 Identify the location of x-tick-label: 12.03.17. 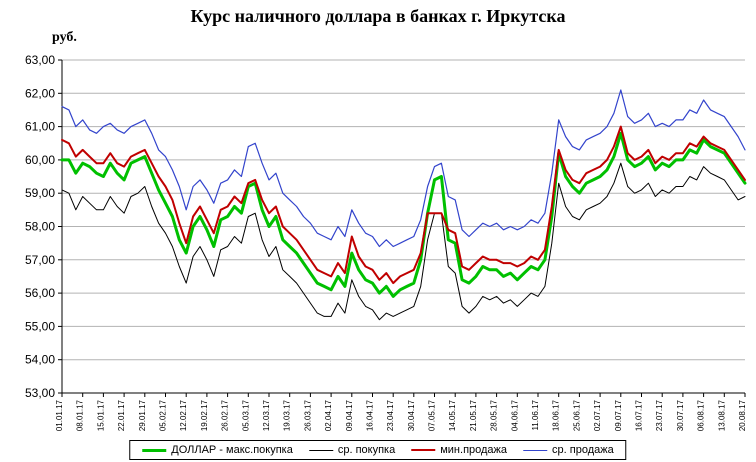
(266, 415).